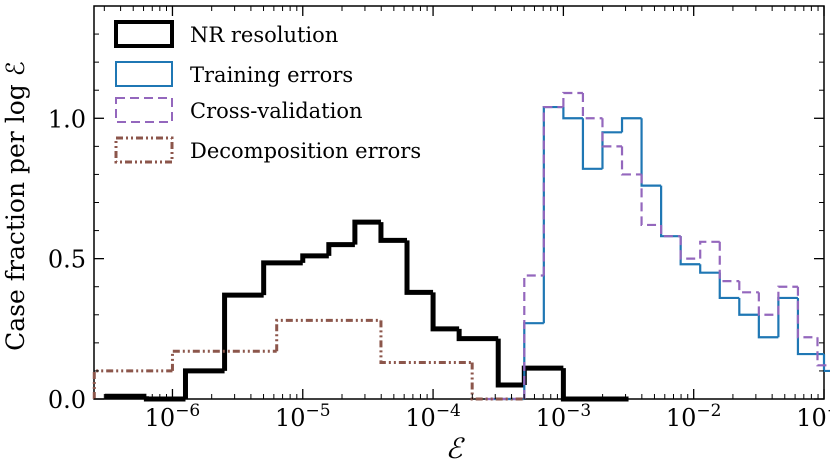  I want to click on x-axis-label: ℰ, so click(456, 448).